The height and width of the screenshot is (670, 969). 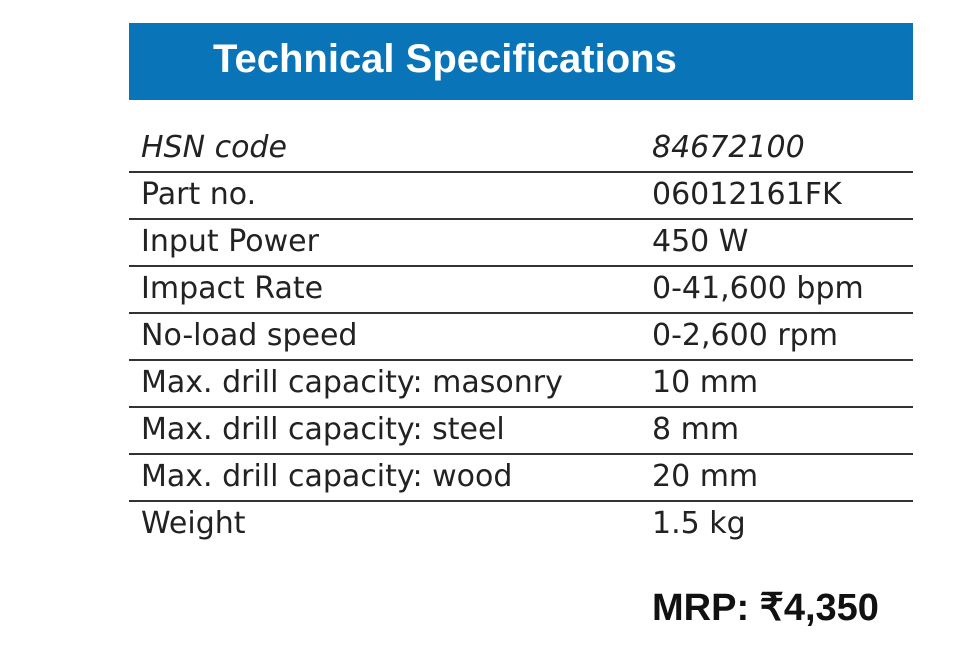 What do you see at coordinates (521, 290) in the screenshot?
I see `spec-row: Impact Rate 0-41,600 bpm` at bounding box center [521, 290].